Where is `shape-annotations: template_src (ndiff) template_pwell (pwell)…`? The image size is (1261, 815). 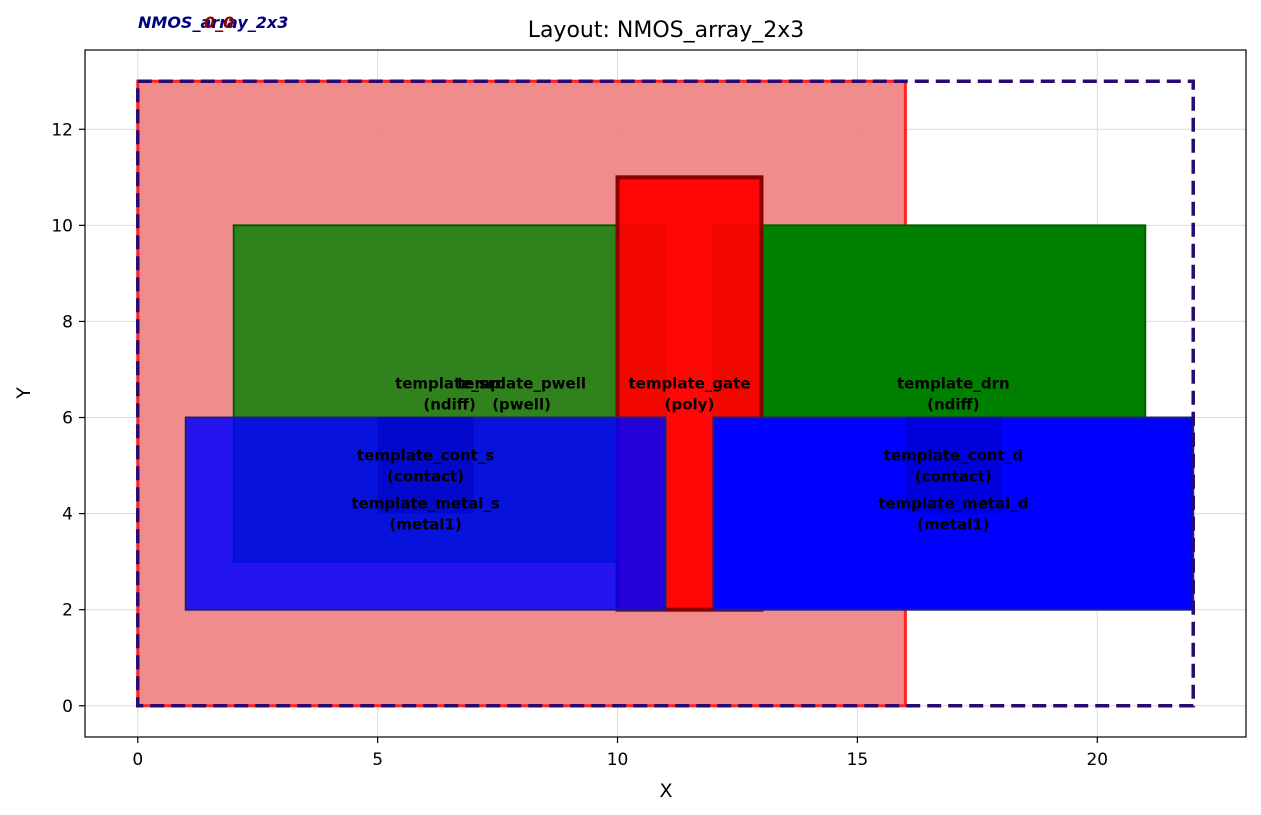
shape-annotations: template_src (ndiff) template_pwell (pwell)… is located at coordinates (689, 454).